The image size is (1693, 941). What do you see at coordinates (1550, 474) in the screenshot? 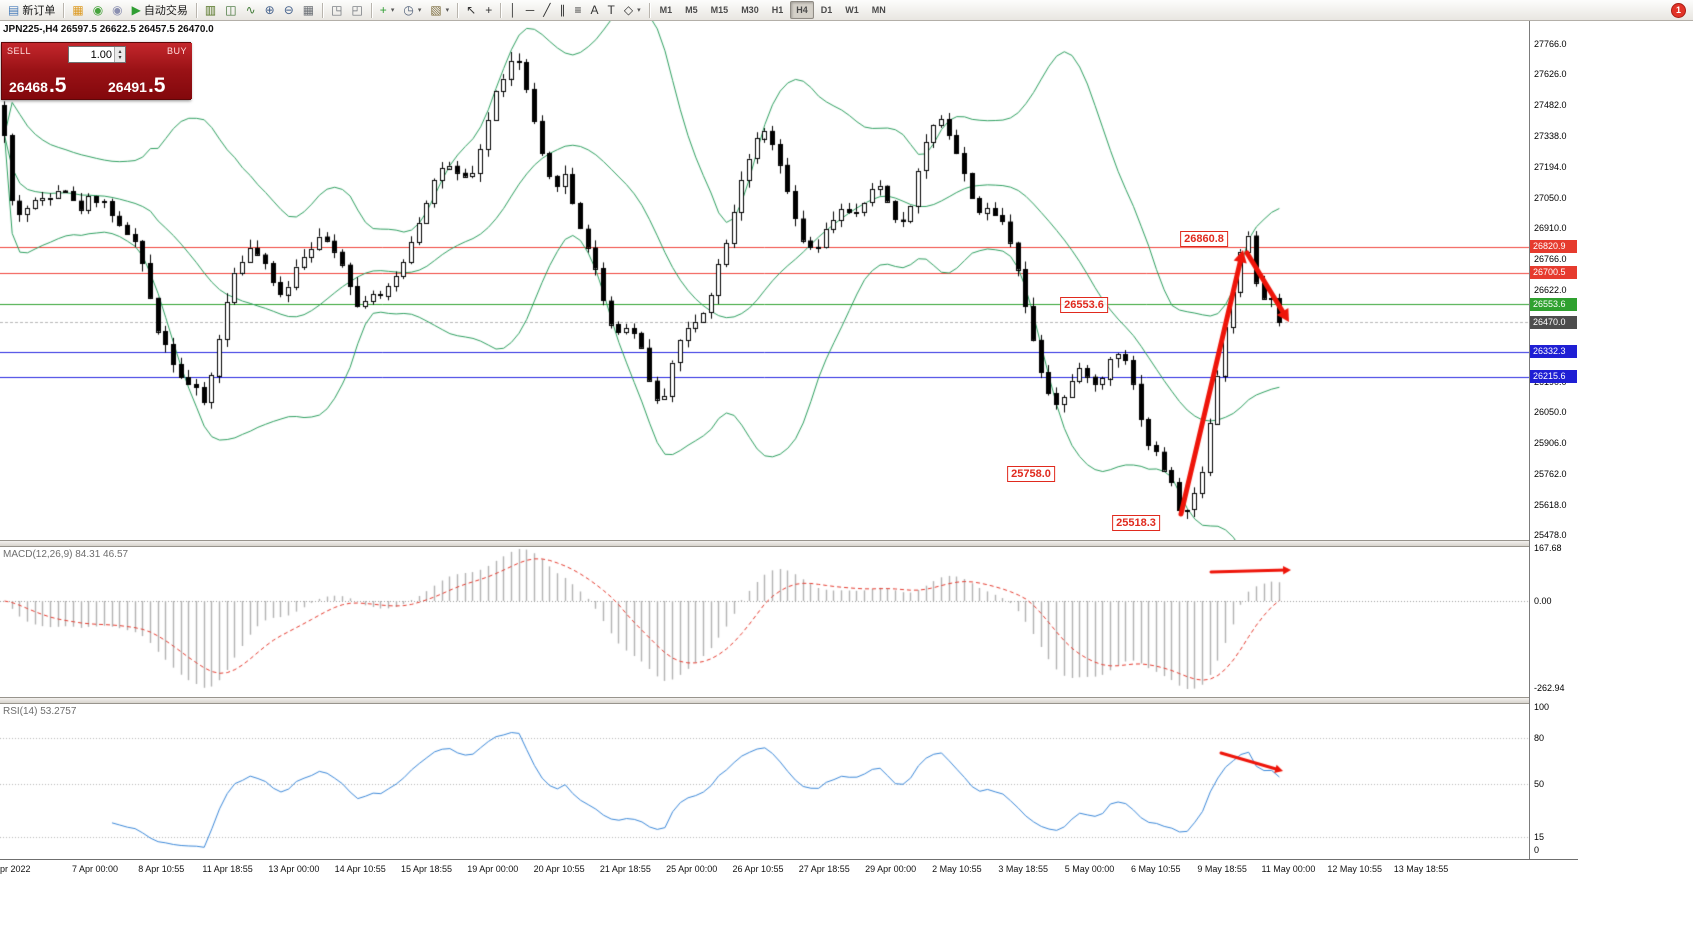
I see `price-axis-label: 25762.0` at bounding box center [1550, 474].